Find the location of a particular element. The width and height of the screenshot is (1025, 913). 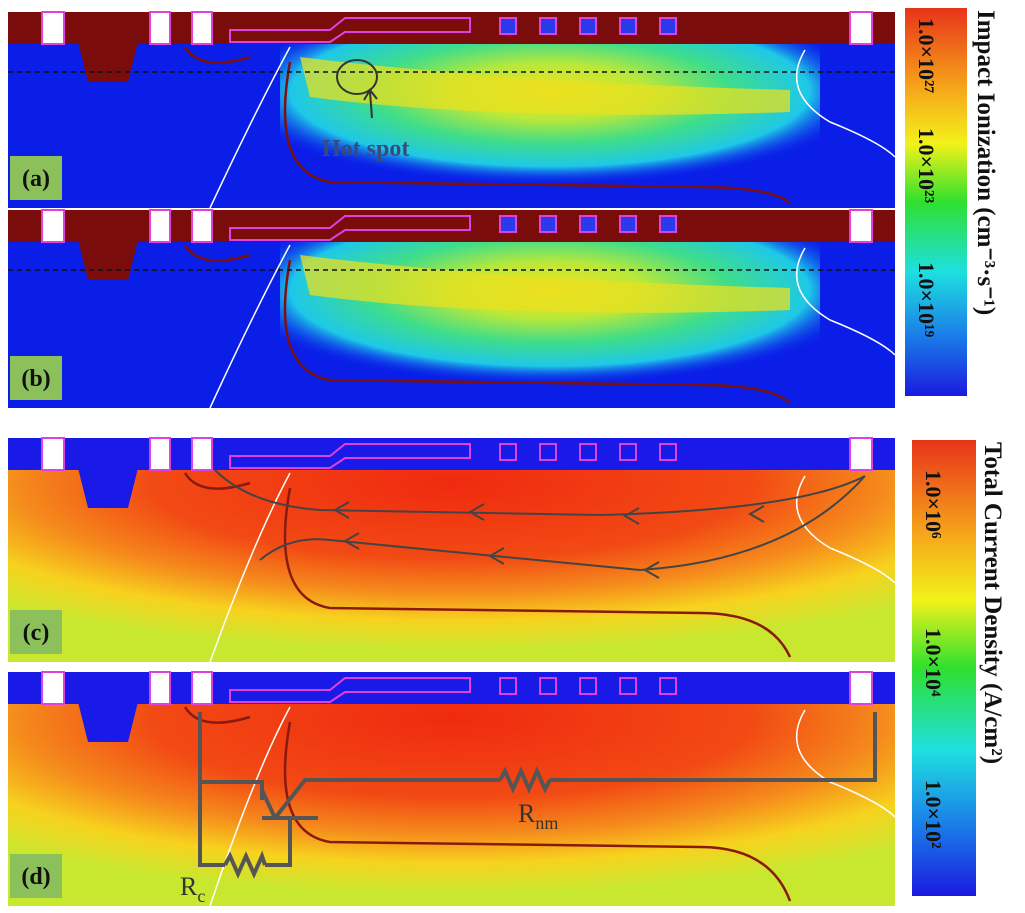

panel-label: (b) is located at coordinates (35, 379).